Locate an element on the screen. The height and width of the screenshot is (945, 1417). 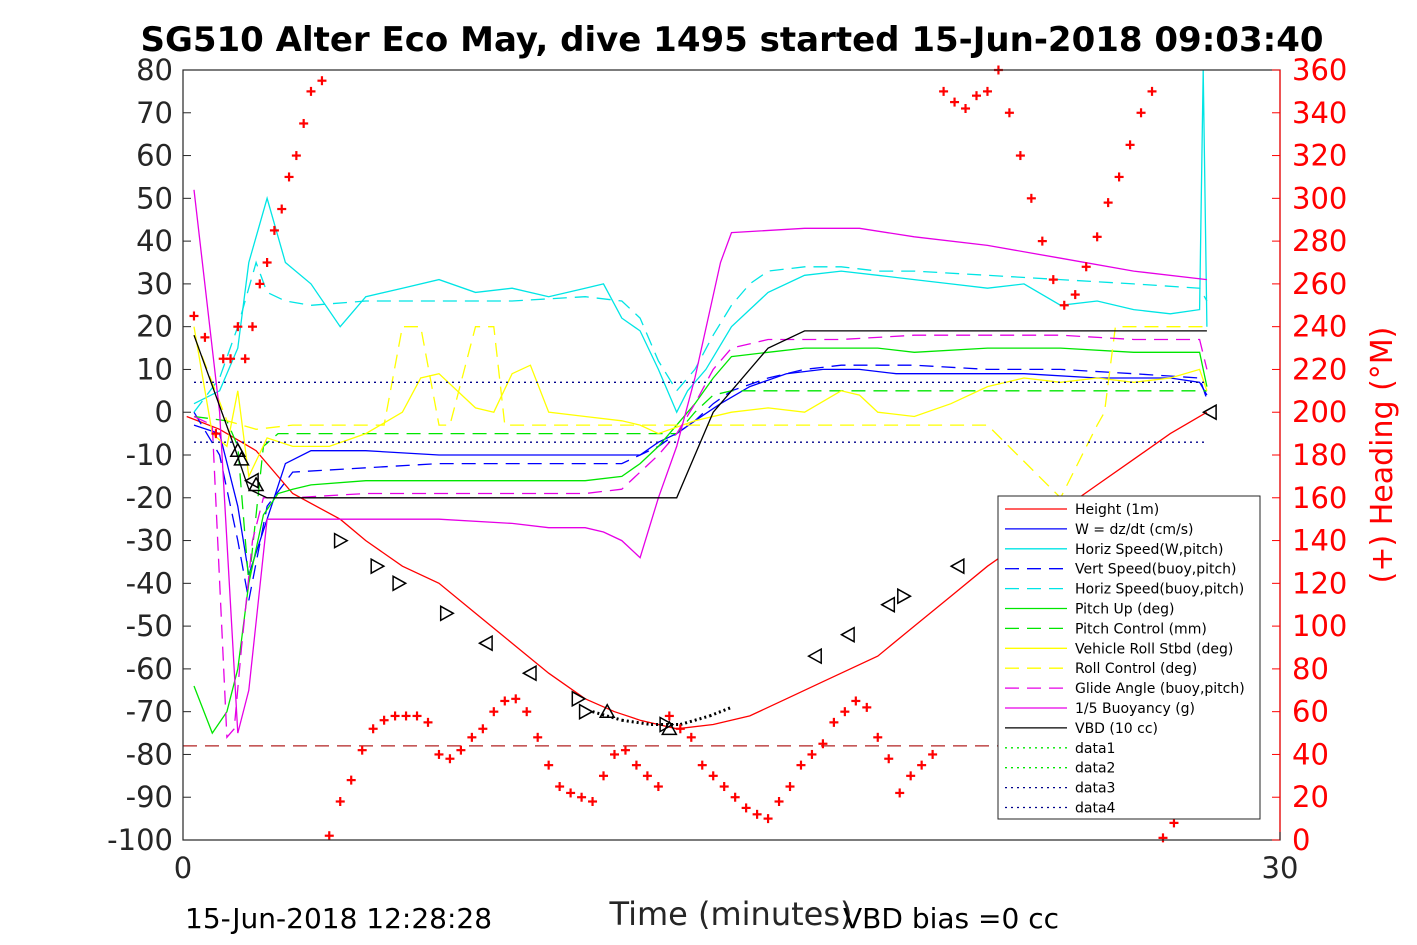
legend-entry-label: Vehicle Roll Stbd (deg) is located at coordinates (1154, 649).